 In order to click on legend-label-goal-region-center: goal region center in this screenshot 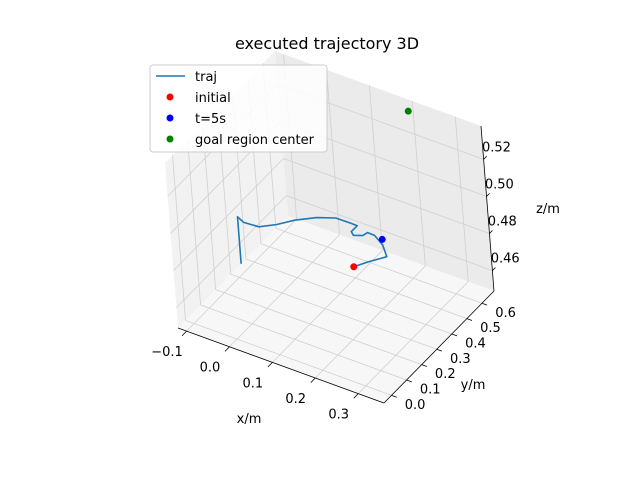, I will do `click(255, 140)`.